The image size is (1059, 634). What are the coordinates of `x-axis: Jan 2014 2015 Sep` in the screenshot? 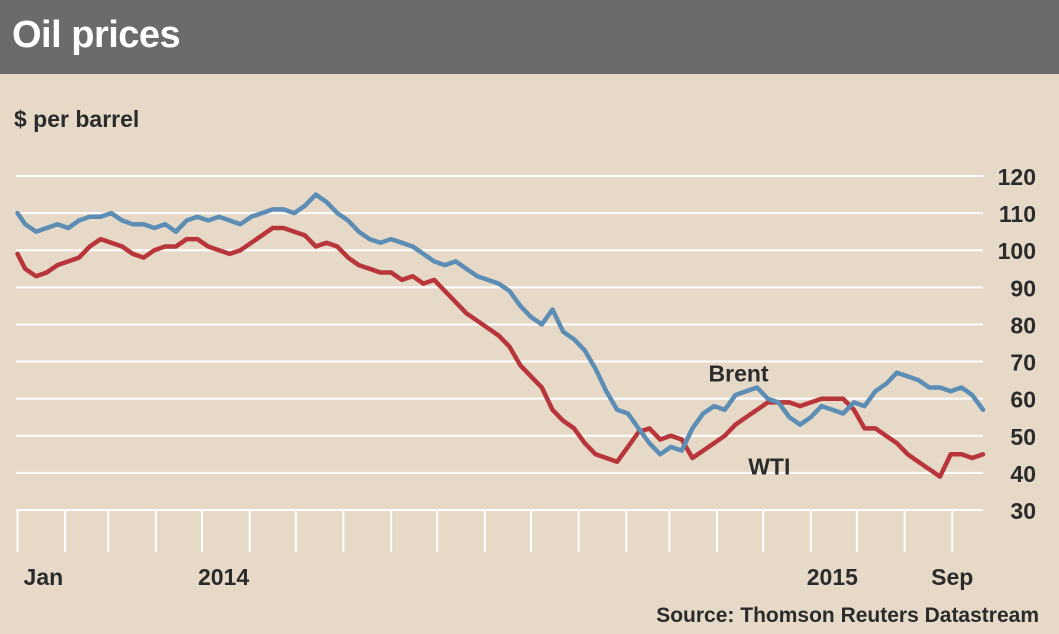 It's located at (499, 549).